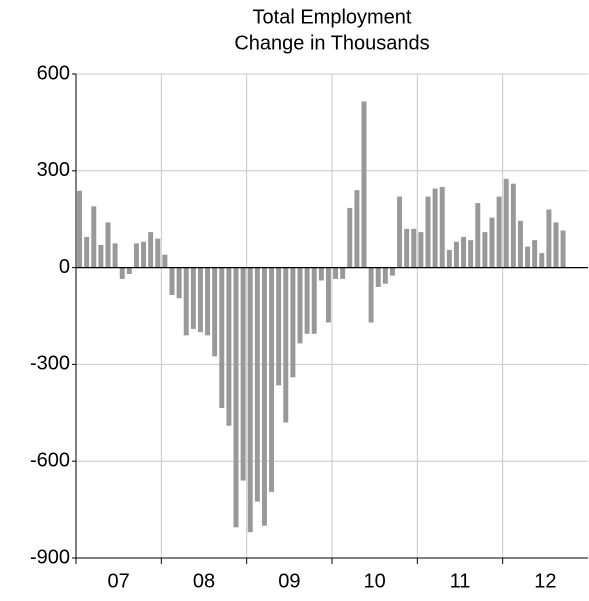 The image size is (589, 601). I want to click on x-tick-label: 11, so click(460, 581).